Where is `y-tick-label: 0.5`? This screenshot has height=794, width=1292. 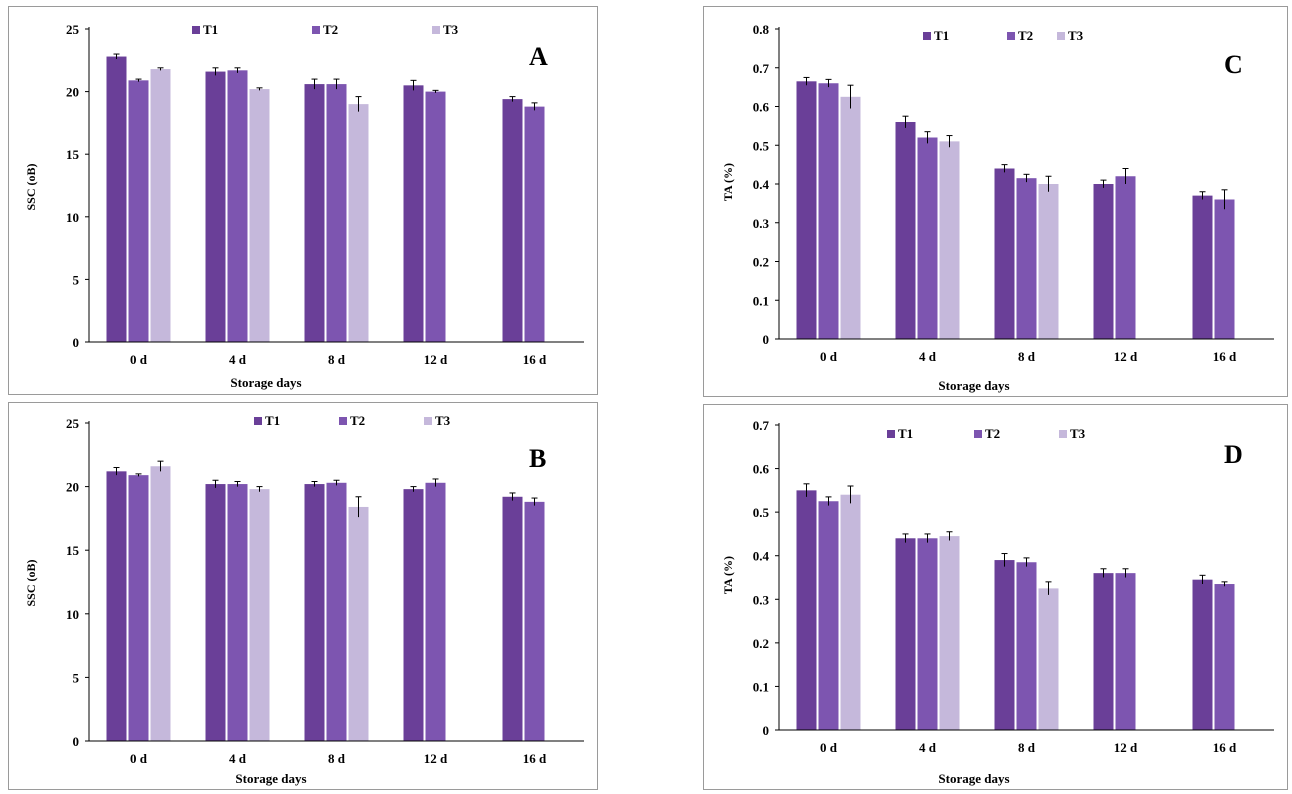 y-tick-label: 0.5 is located at coordinates (761, 512).